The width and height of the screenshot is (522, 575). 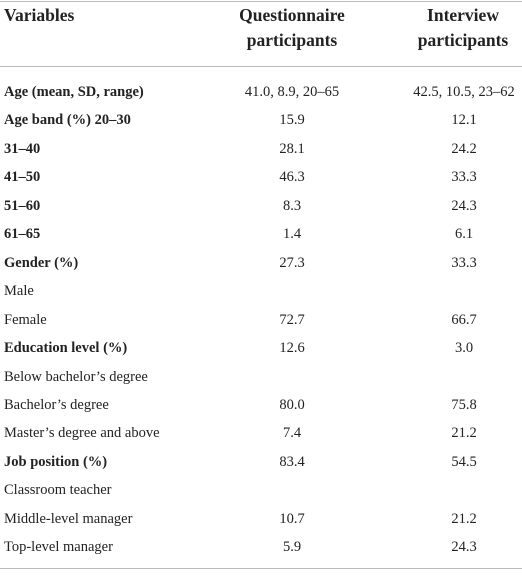 What do you see at coordinates (56, 404) in the screenshot?
I see `row-label: Bachelor’s degree` at bounding box center [56, 404].